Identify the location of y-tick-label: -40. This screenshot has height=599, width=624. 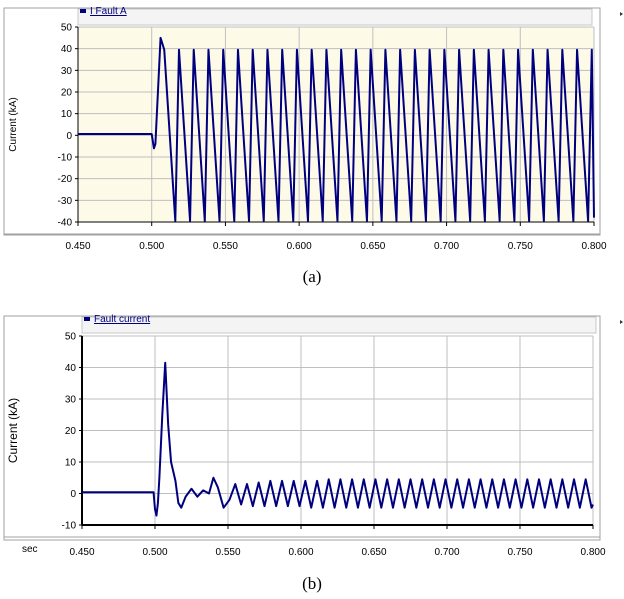
(65, 223).